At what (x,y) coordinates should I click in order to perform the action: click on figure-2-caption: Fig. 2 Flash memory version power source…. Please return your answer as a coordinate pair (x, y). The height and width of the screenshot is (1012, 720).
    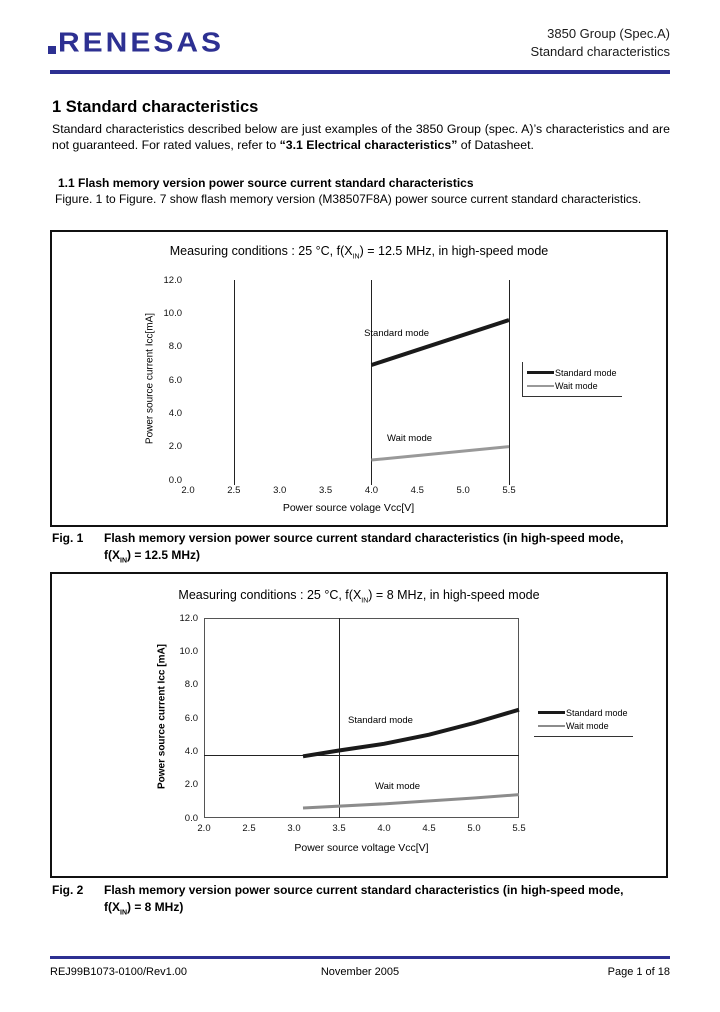
    Looking at the image, I should click on (361, 901).